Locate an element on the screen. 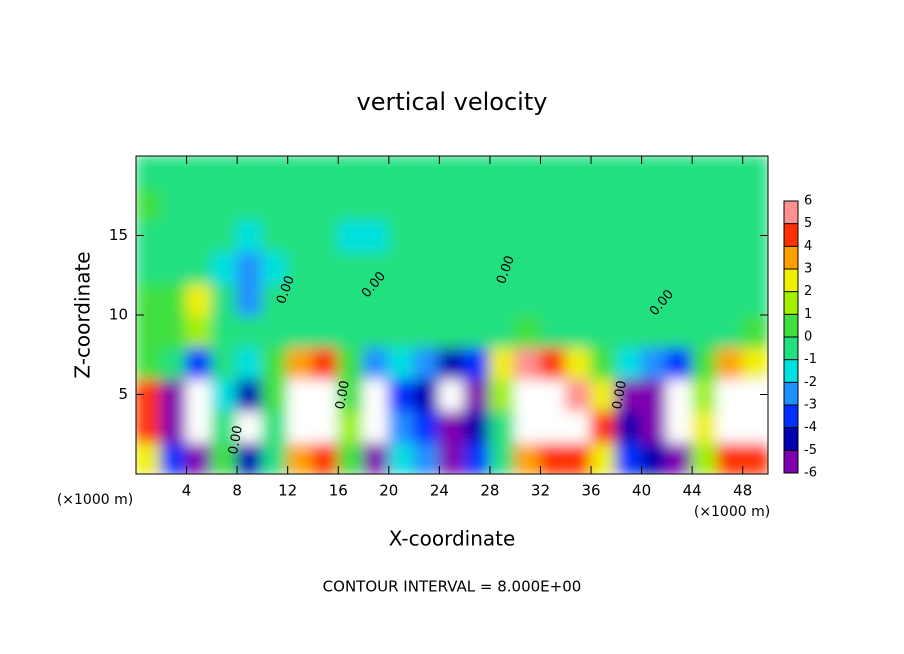 The image size is (904, 654). x-unit-label: (×1000 m) is located at coordinates (732, 512).